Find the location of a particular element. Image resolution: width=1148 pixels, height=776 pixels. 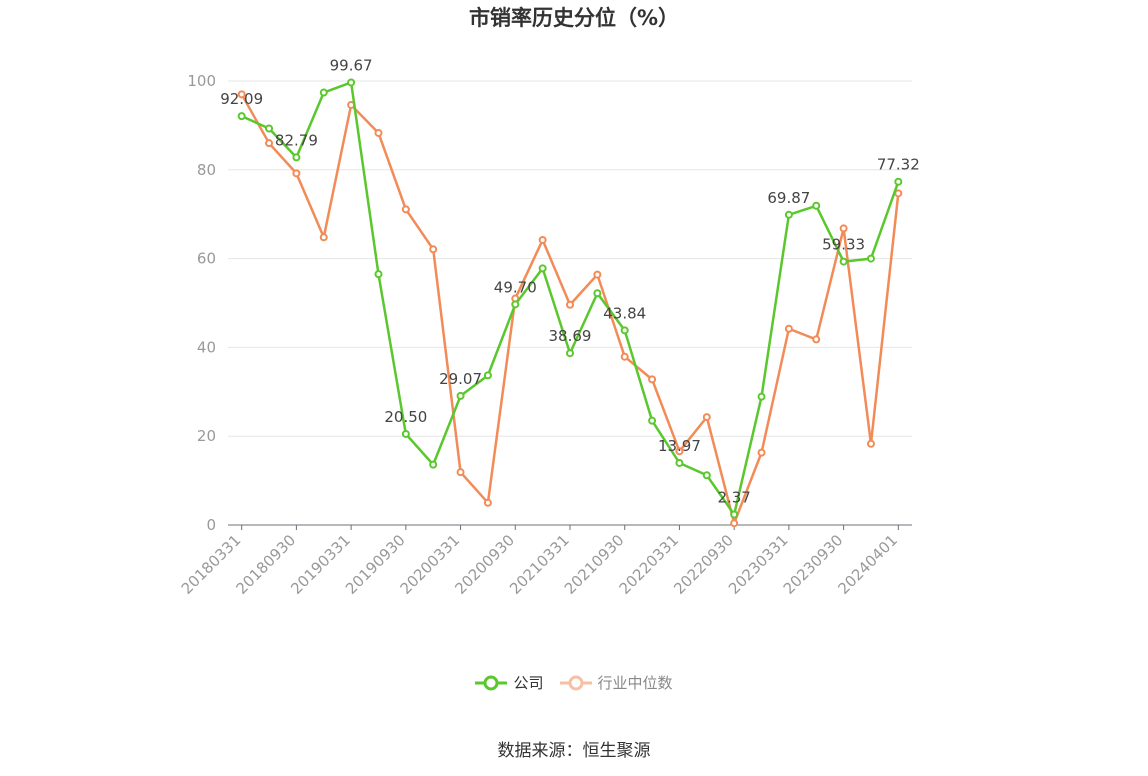

data-label: 13.97 is located at coordinates (679, 446).